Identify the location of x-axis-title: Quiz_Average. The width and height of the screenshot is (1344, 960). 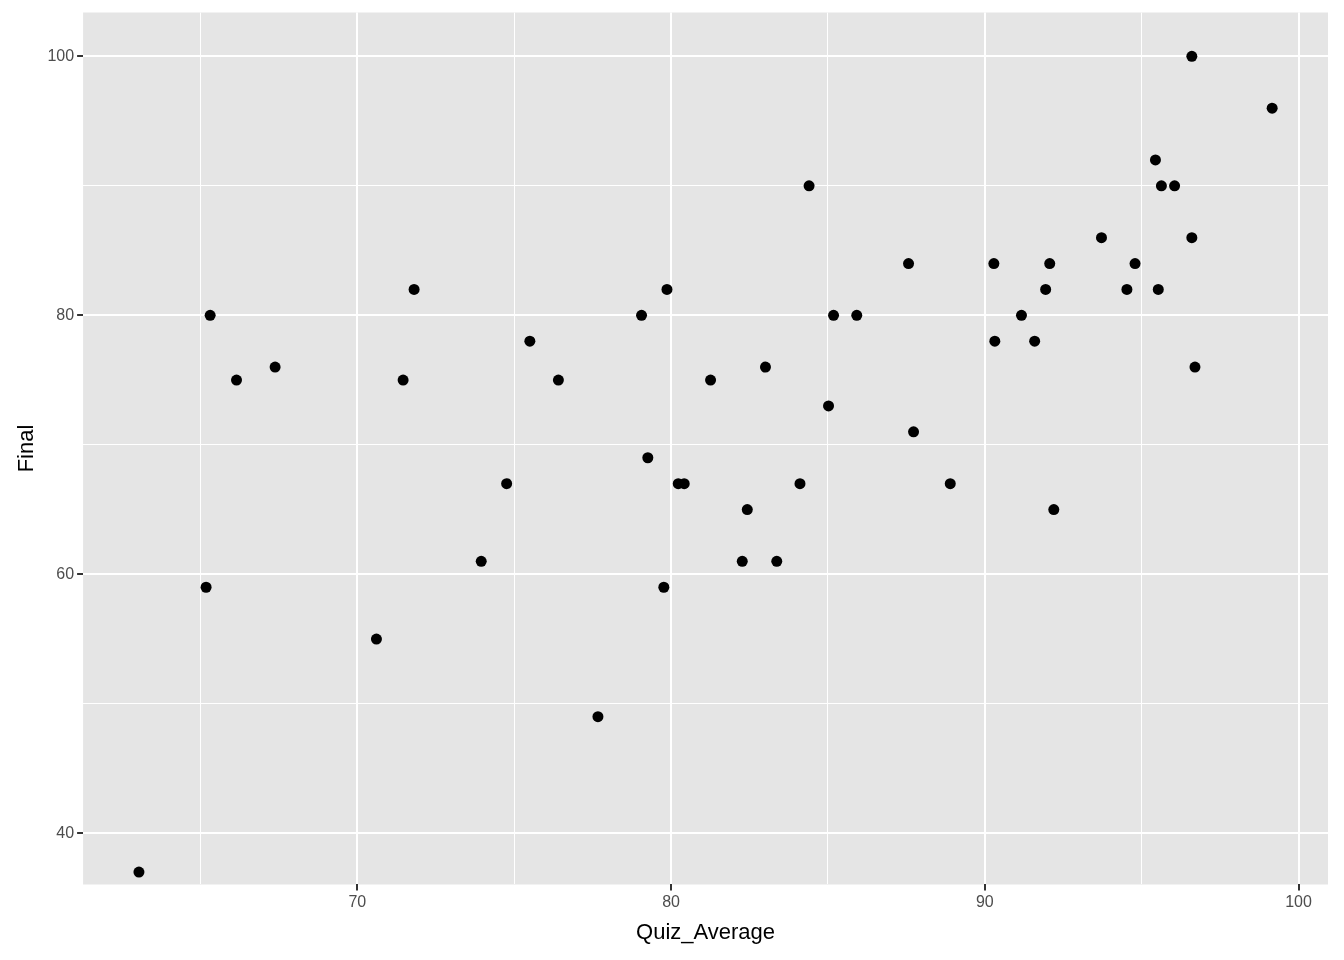
(706, 931).